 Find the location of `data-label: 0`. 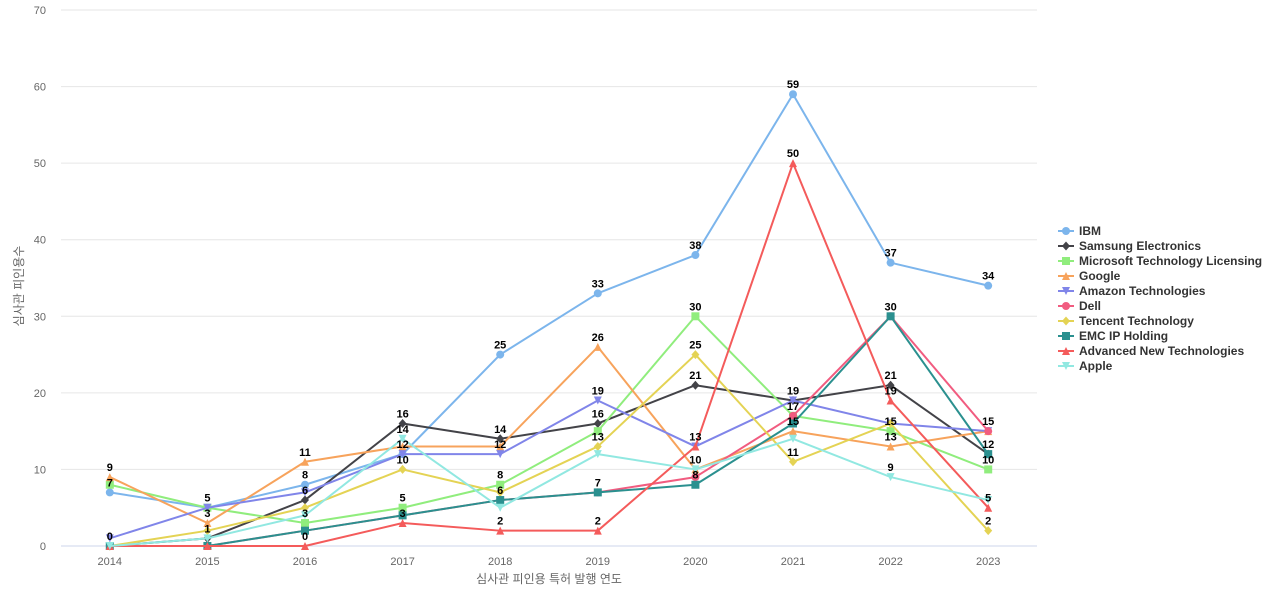

data-label: 0 is located at coordinates (110, 537).